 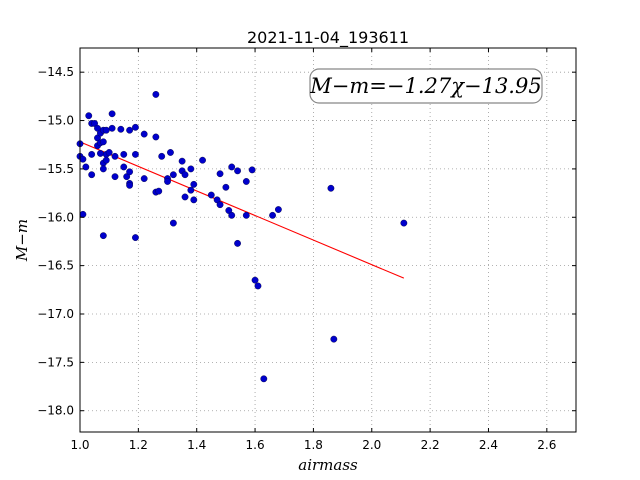 What do you see at coordinates (488, 445) in the screenshot?
I see `x-tick-label: 2.4` at bounding box center [488, 445].